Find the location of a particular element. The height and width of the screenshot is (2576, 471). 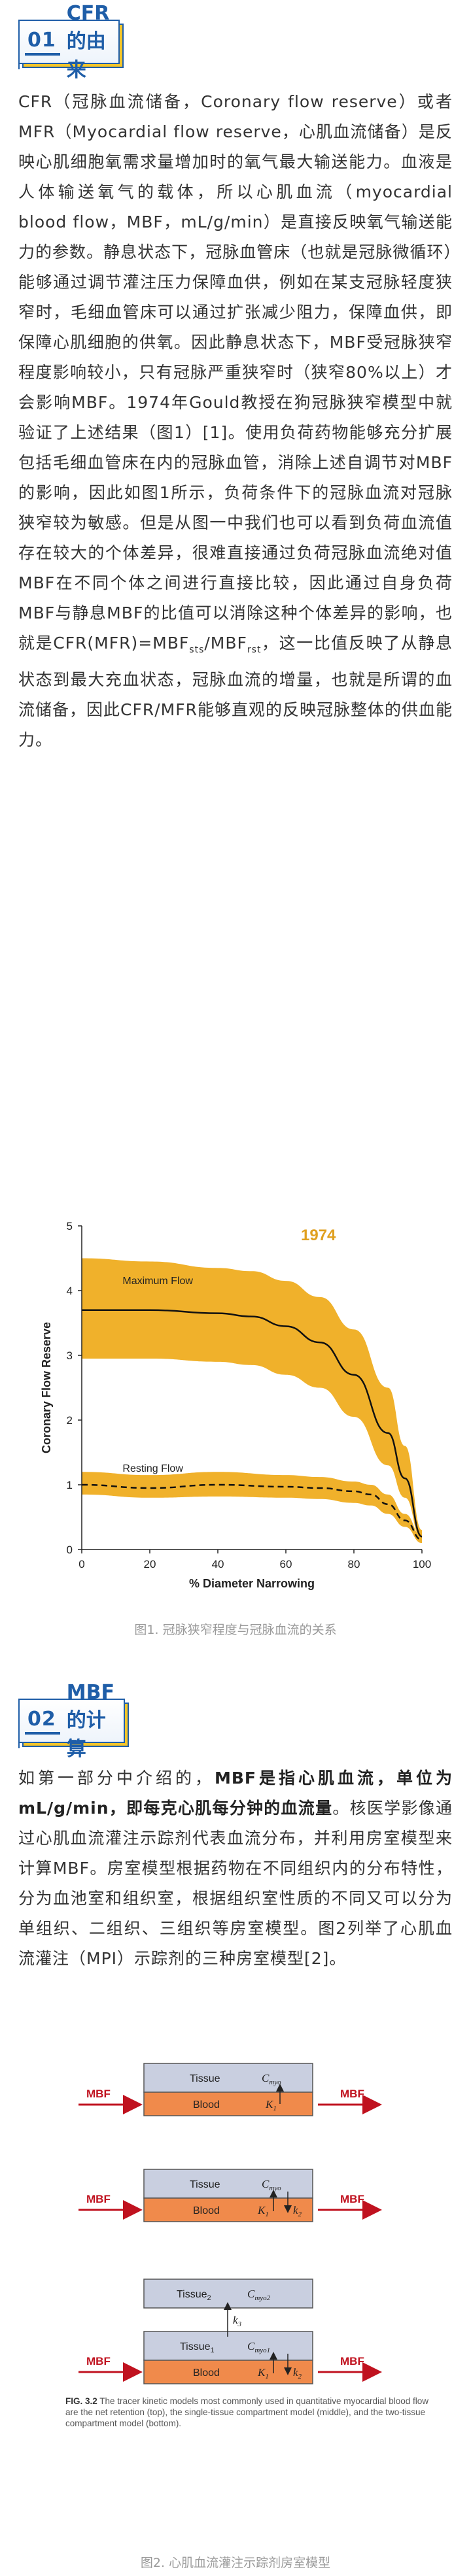

section-header-box: 02 MBF的计算 is located at coordinates (72, 1721).